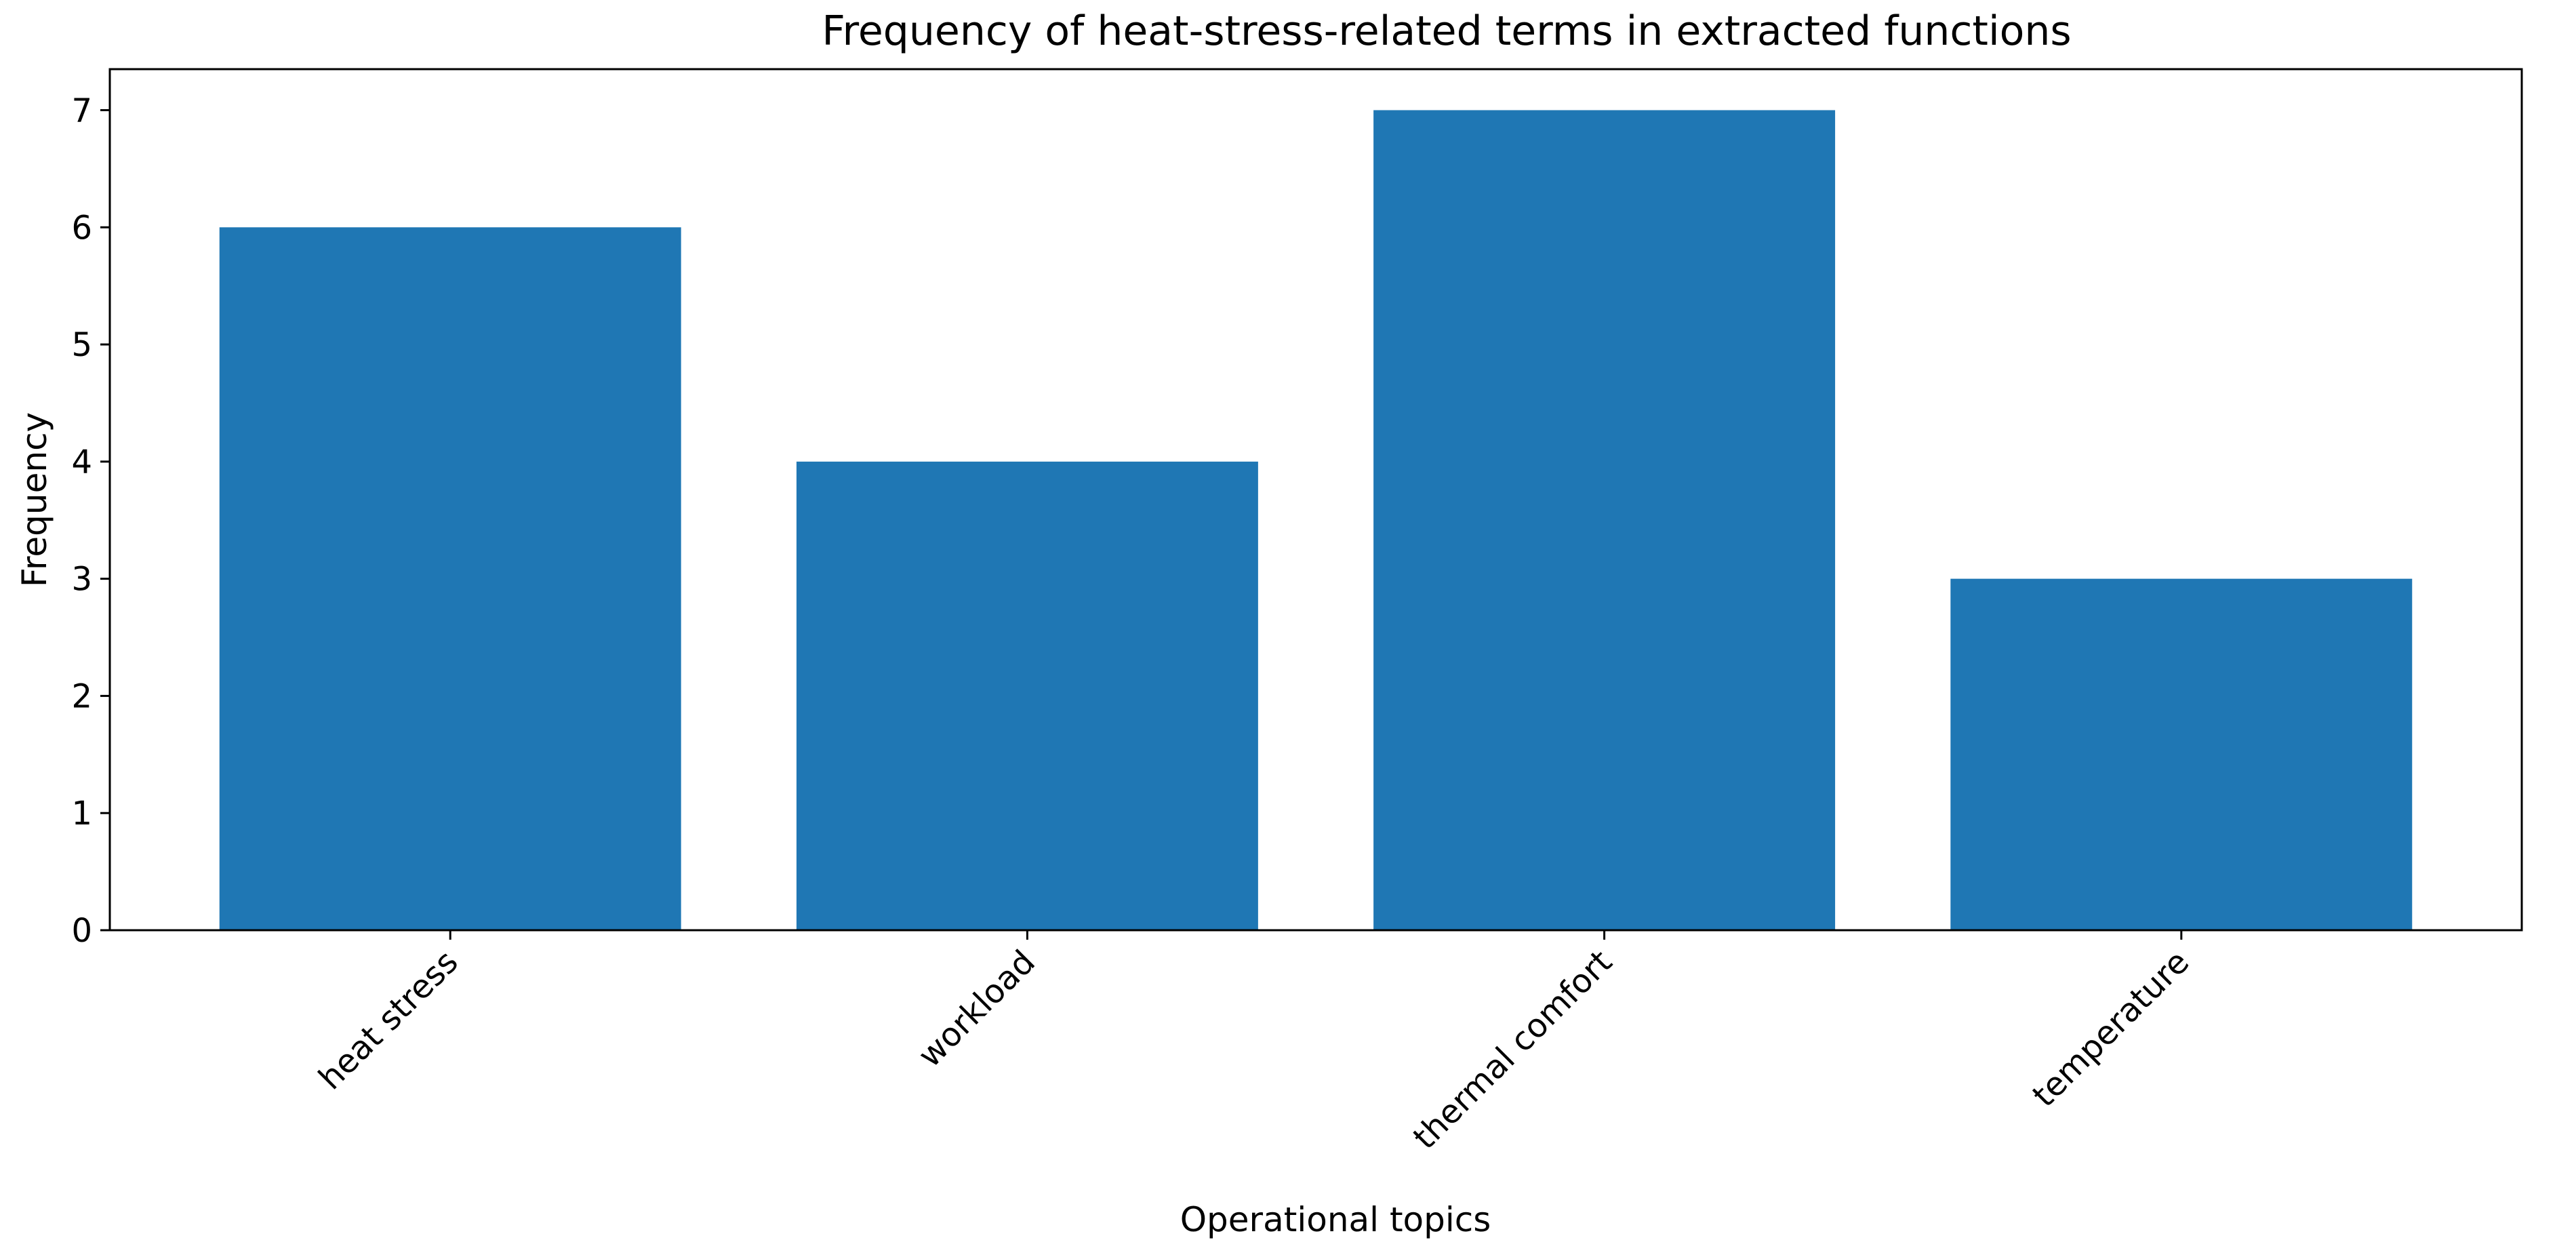 Image resolution: width=2576 pixels, height=1257 pixels. Describe the element at coordinates (81, 696) in the screenshot. I see `y-tick-label: 2` at that location.